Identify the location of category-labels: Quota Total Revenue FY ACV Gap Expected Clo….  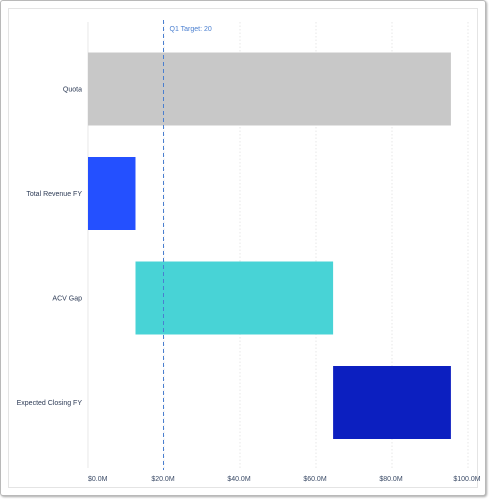
(50, 247).